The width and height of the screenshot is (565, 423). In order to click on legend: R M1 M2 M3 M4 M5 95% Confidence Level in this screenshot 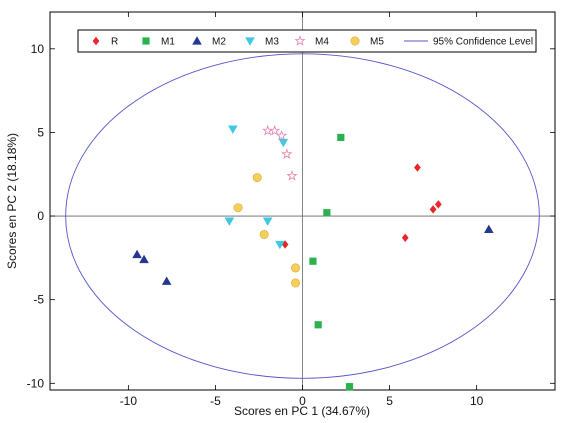, I will do `click(307, 41)`.